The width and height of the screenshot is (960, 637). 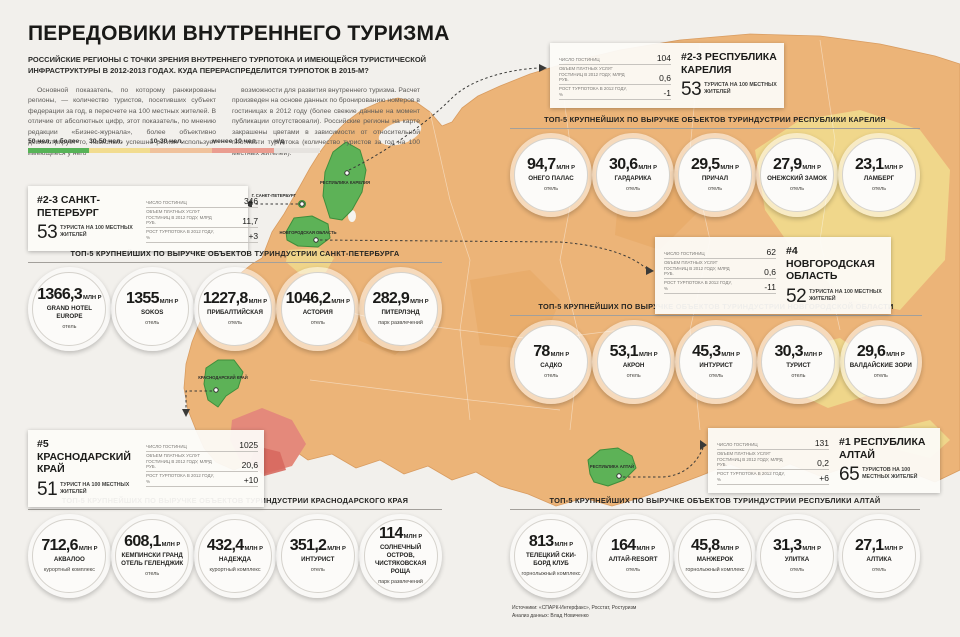 What do you see at coordinates (59, 294) in the screenshot?
I see `bubble-value: 1366,3` at bounding box center [59, 294].